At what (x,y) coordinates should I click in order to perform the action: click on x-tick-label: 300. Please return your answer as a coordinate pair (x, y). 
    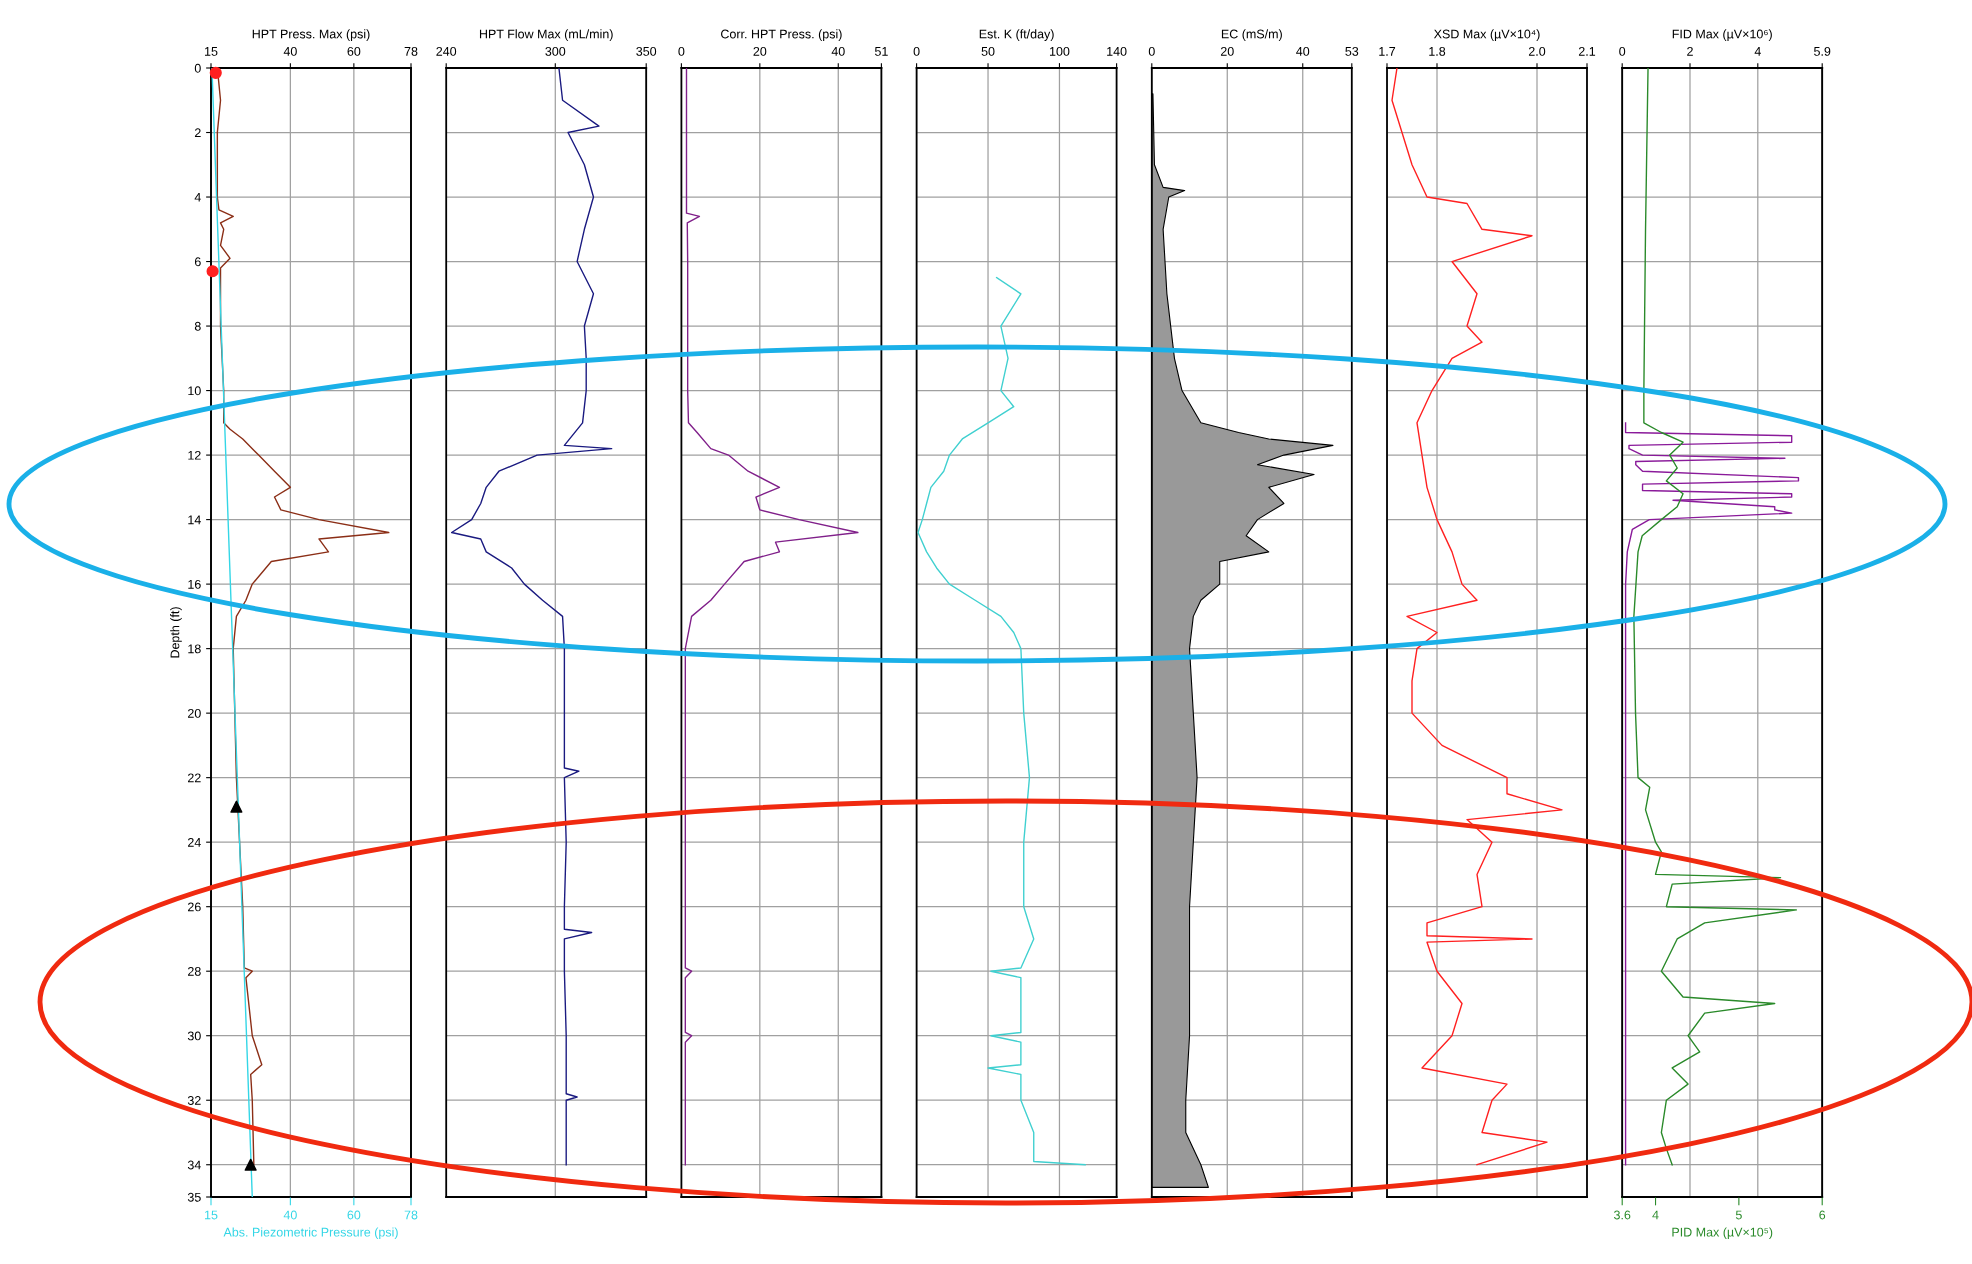
    Looking at the image, I should click on (555, 51).